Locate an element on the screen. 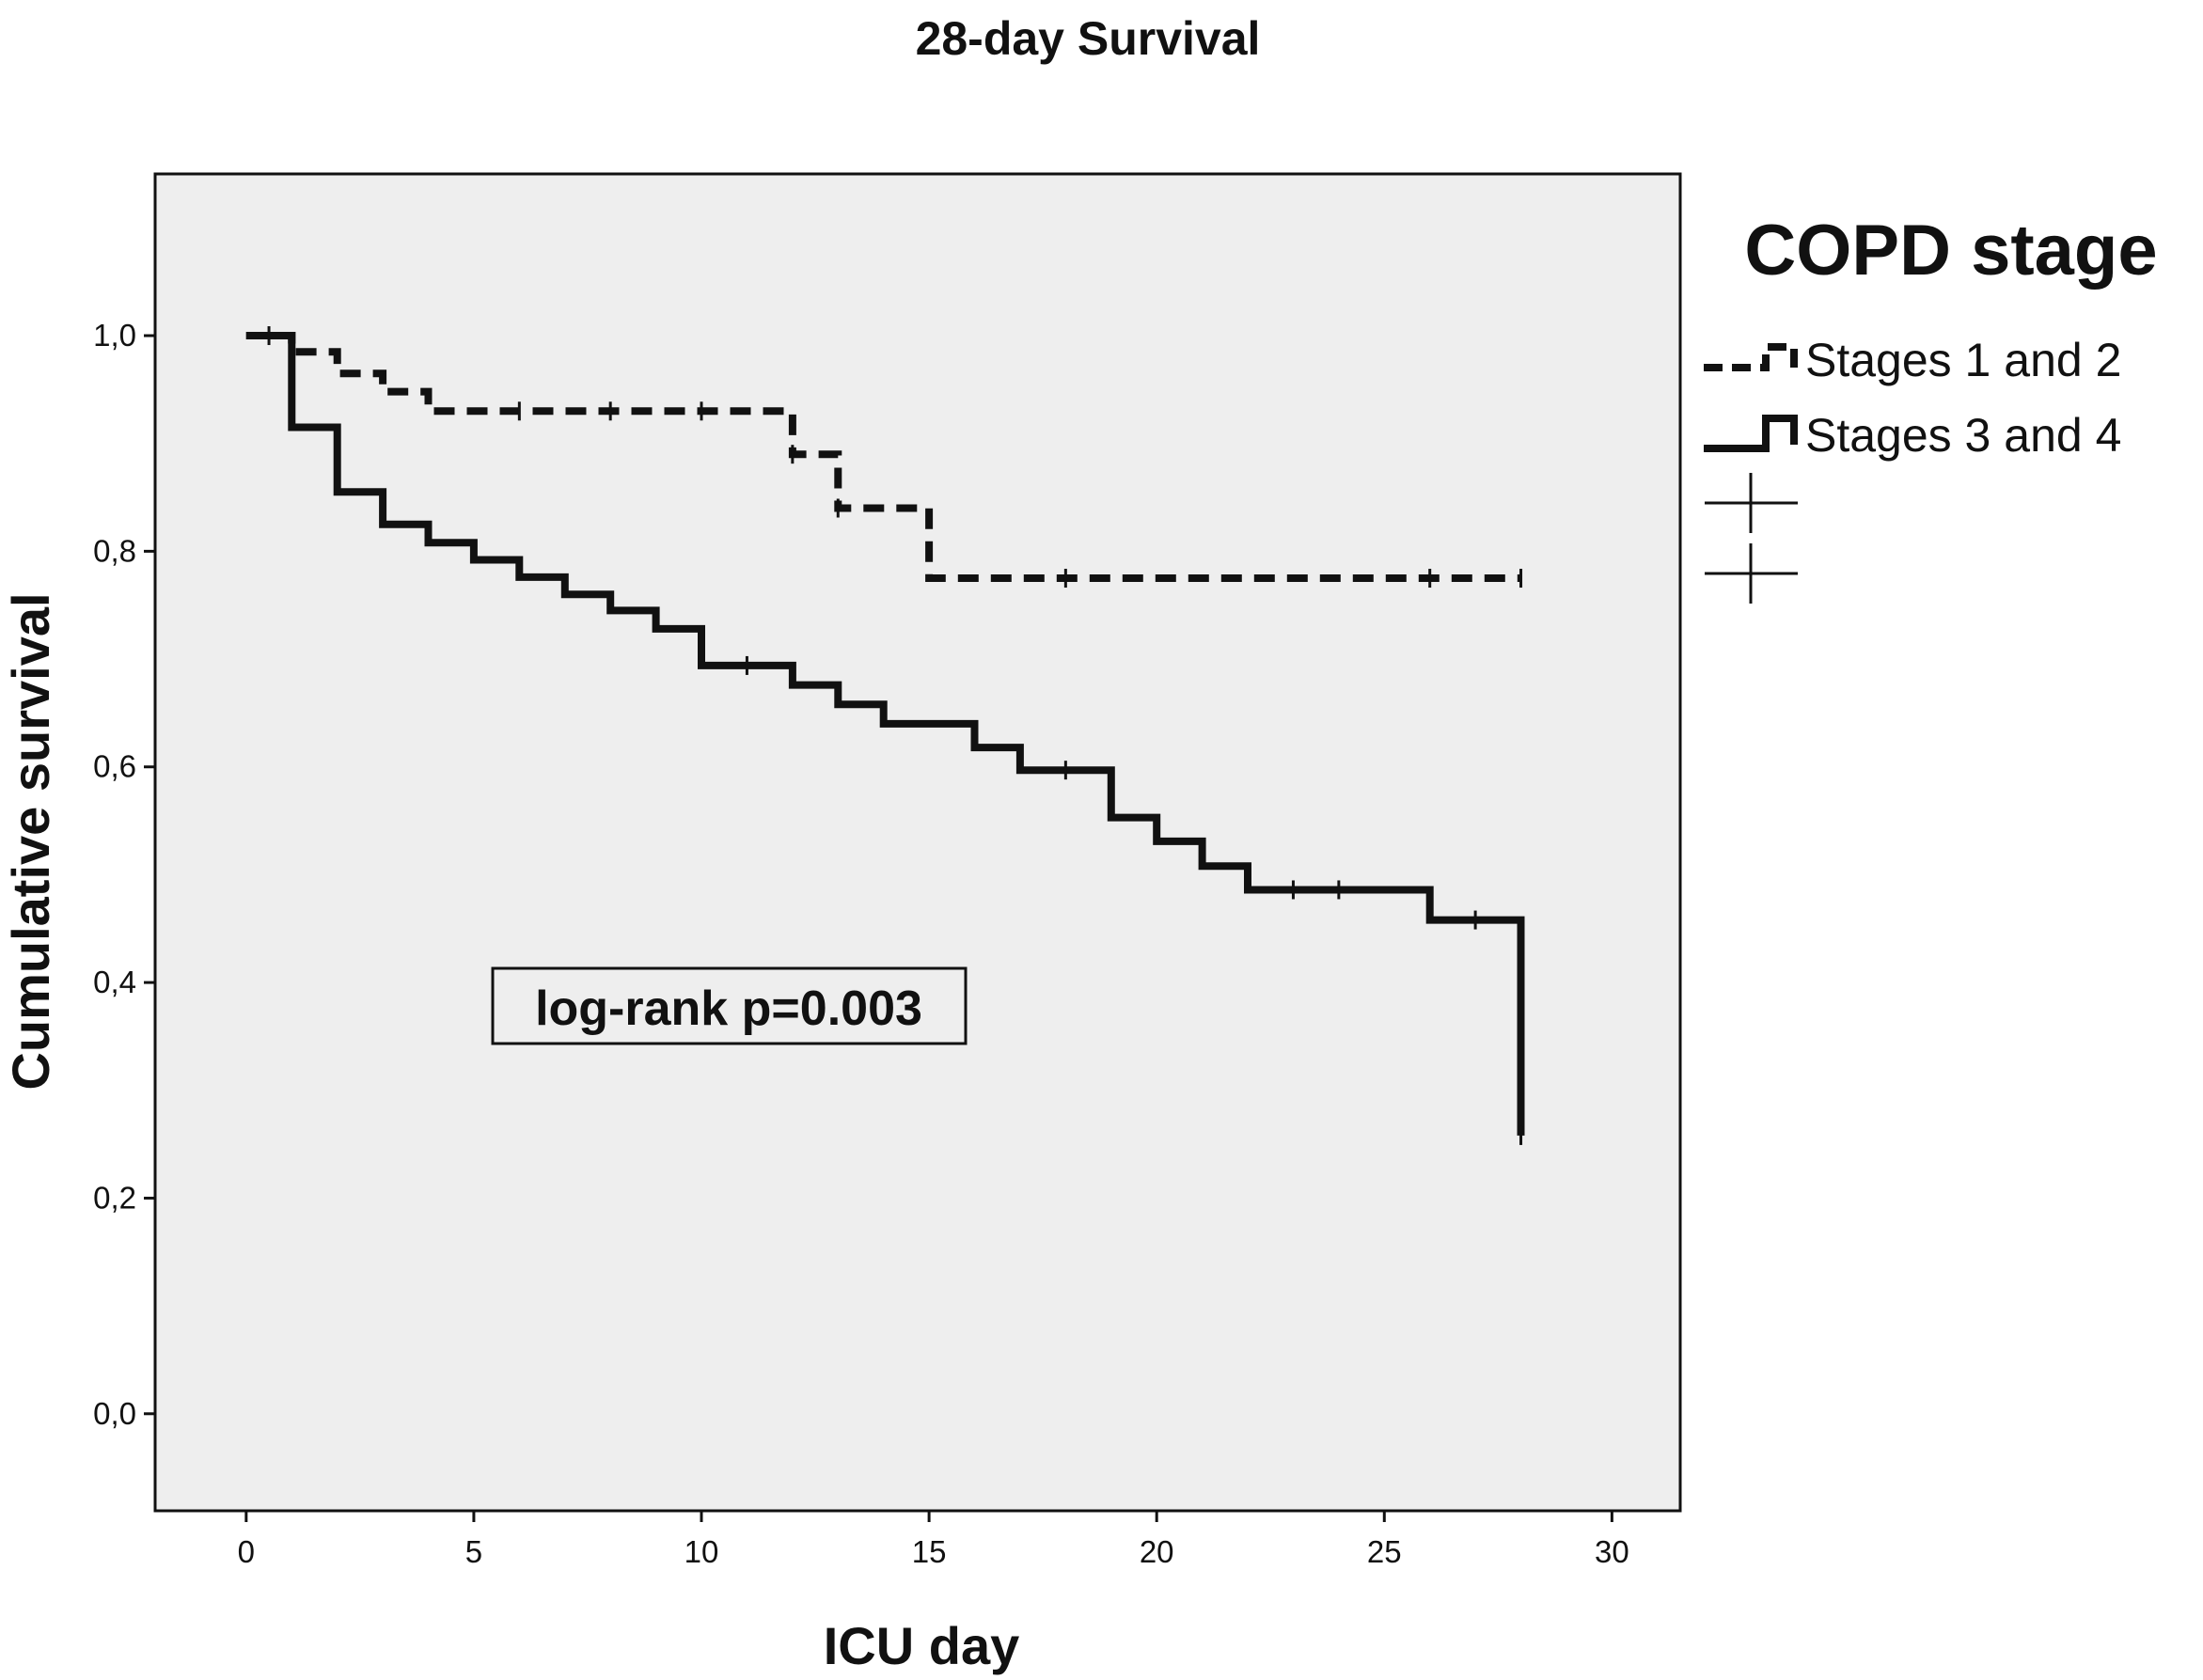 This screenshot has width=2203, height=1680. y-tick-label: 0,0 is located at coordinates (114, 1414).